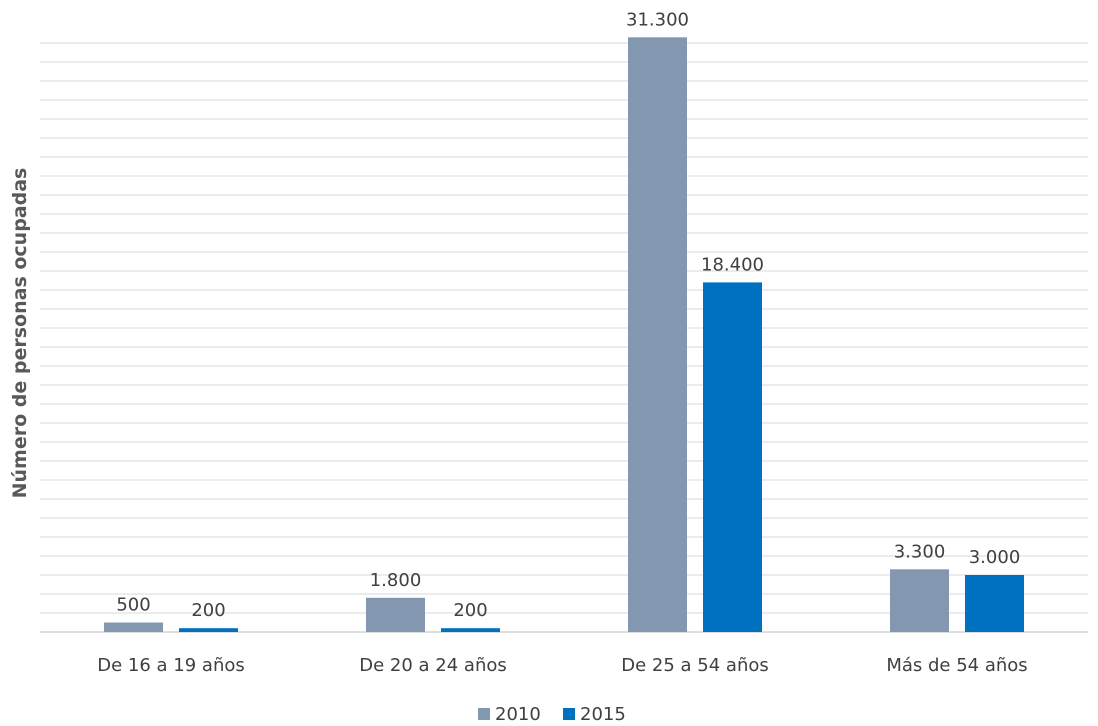 The height and width of the screenshot is (726, 1098). What do you see at coordinates (396, 580) in the screenshot?
I see `data-label-2010-2: 1.800` at bounding box center [396, 580].